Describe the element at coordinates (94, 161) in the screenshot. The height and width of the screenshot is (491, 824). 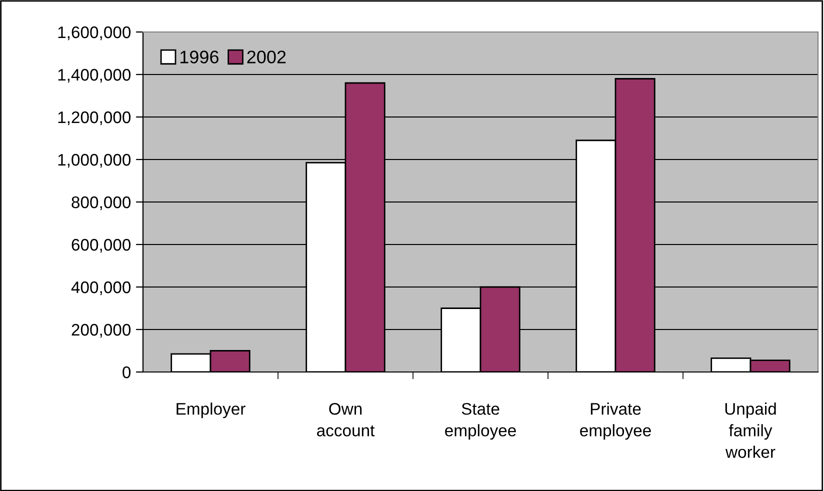
I see `y-tick-label: 1,000,000` at that location.